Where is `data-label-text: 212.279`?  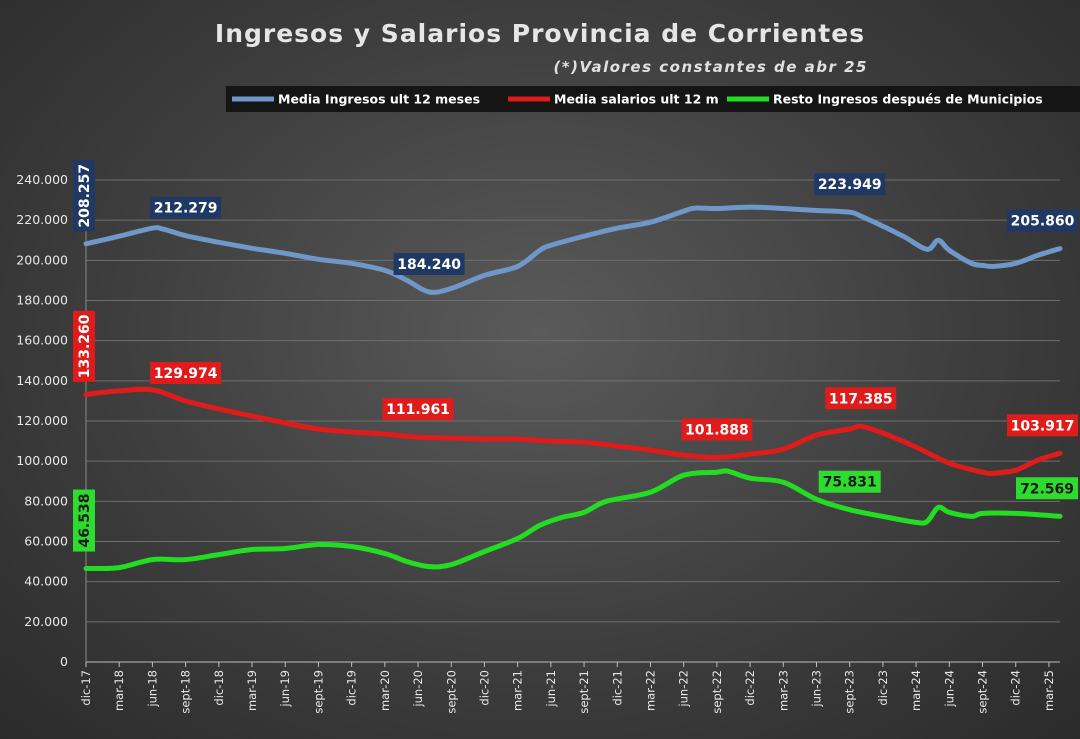
data-label-text: 212.279 is located at coordinates (186, 209).